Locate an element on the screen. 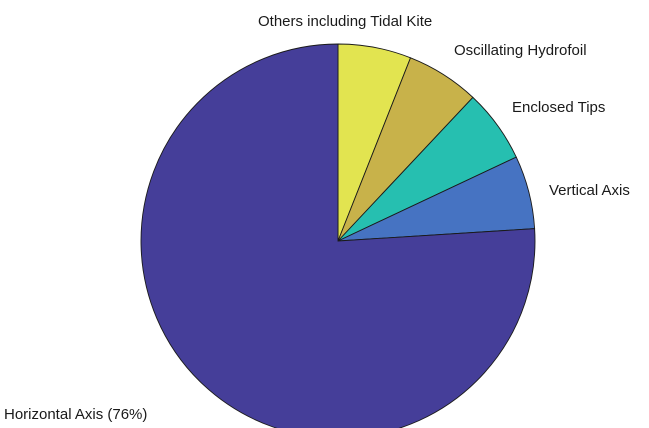 This screenshot has width=649, height=428. slice-label-vertical-axis: Vertical Axis is located at coordinates (589, 190).